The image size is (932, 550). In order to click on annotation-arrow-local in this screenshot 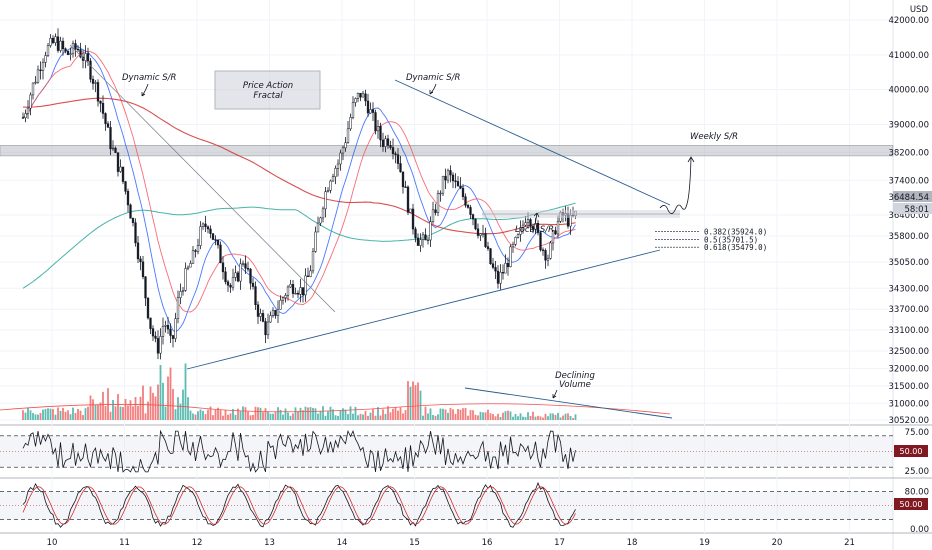, I will do `click(536, 219)`.